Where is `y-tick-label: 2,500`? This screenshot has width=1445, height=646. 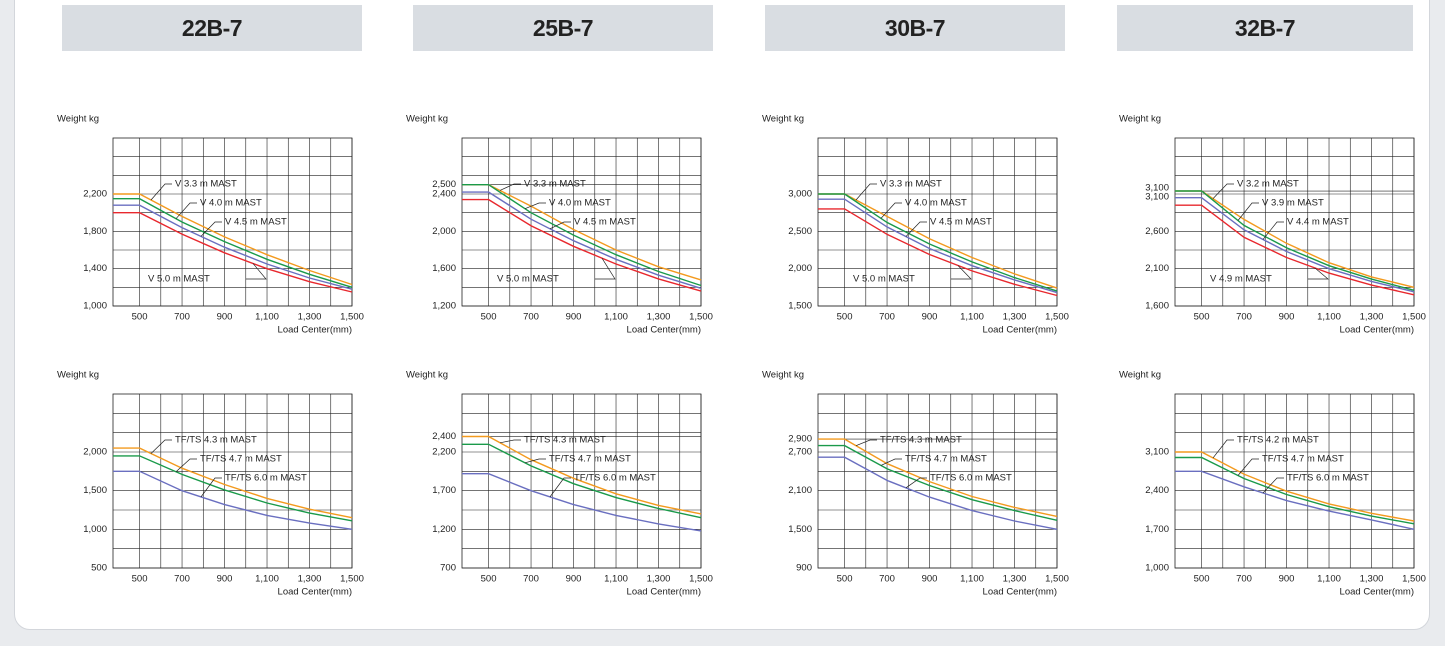 y-tick-label: 2,500 is located at coordinates (444, 184).